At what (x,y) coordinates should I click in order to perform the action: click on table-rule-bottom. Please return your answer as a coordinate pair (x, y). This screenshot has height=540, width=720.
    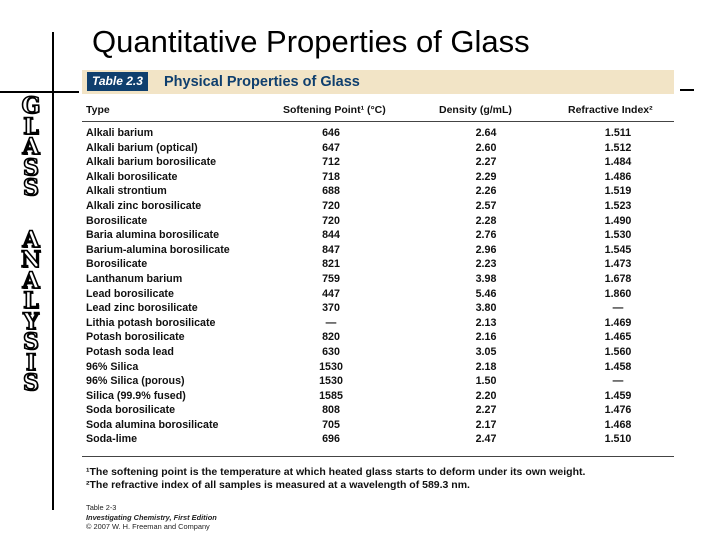
    Looking at the image, I should click on (378, 456).